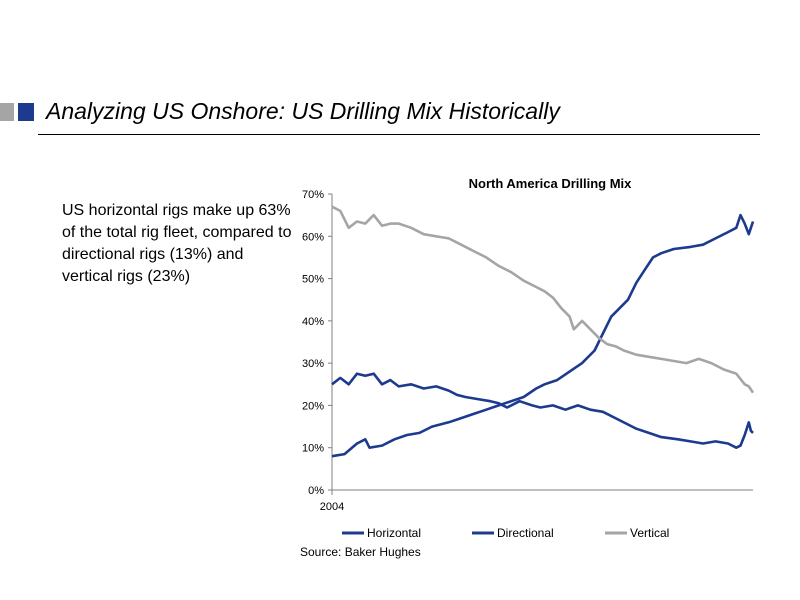 Image resolution: width=800 pixels, height=600 pixels. I want to click on title-divider, so click(399, 134).